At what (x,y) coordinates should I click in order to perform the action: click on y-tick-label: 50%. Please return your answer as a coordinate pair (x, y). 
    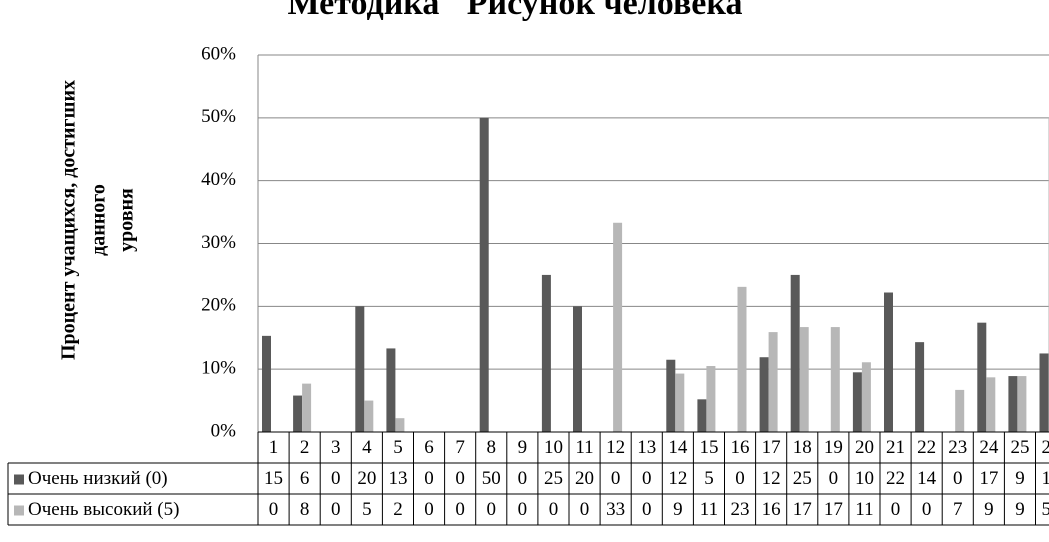
    Looking at the image, I should click on (218, 116).